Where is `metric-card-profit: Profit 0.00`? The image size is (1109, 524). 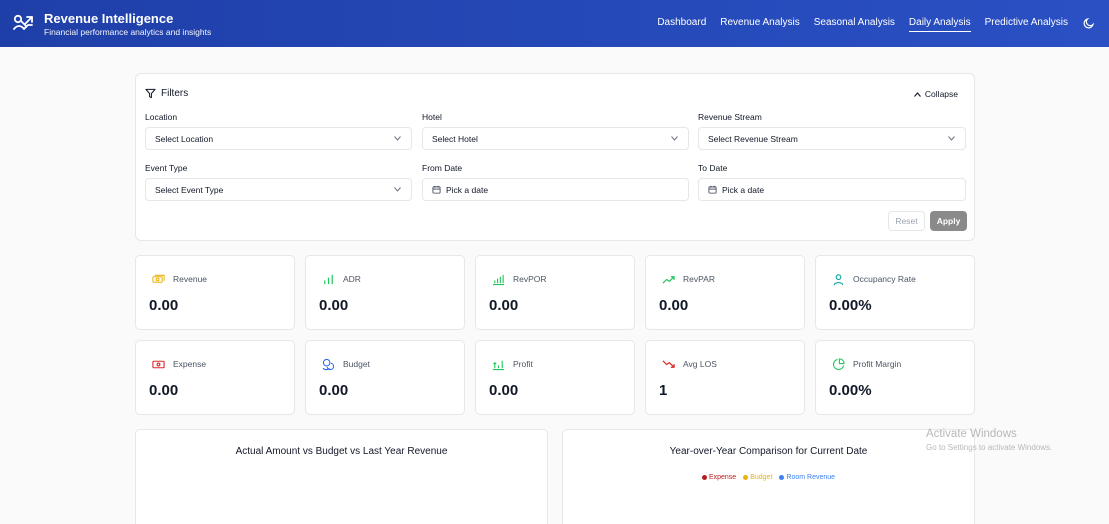 metric-card-profit: Profit 0.00 is located at coordinates (555, 377).